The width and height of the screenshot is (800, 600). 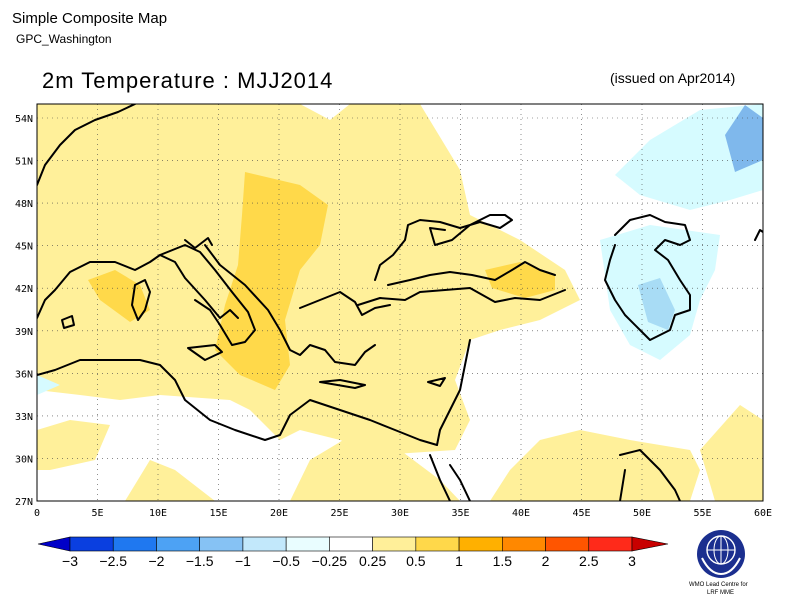 I want to click on lat-tick-label: 36N, so click(x=24, y=374).